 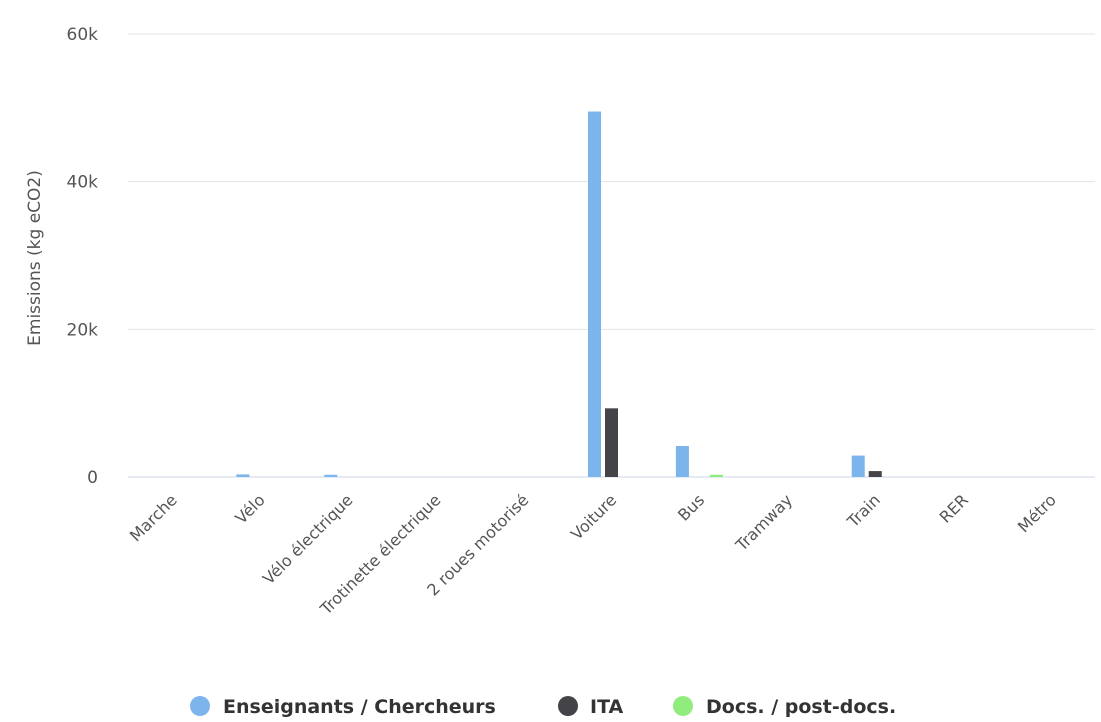 I want to click on y-tick-label: 0, so click(x=92, y=478).